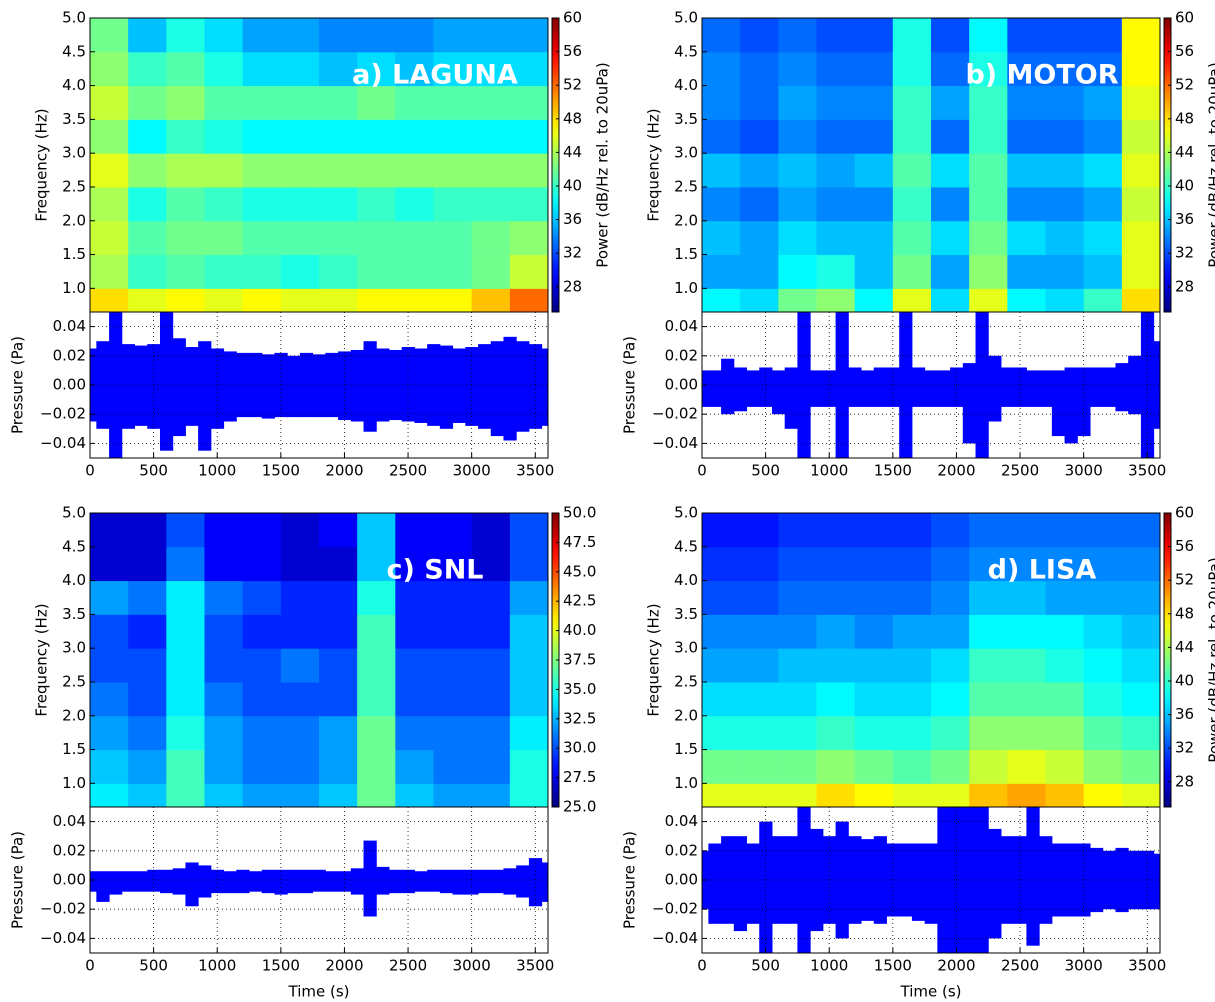 The image size is (1215, 1002). What do you see at coordinates (681, 355) in the screenshot?
I see `y-tick-label: 0.02` at bounding box center [681, 355].